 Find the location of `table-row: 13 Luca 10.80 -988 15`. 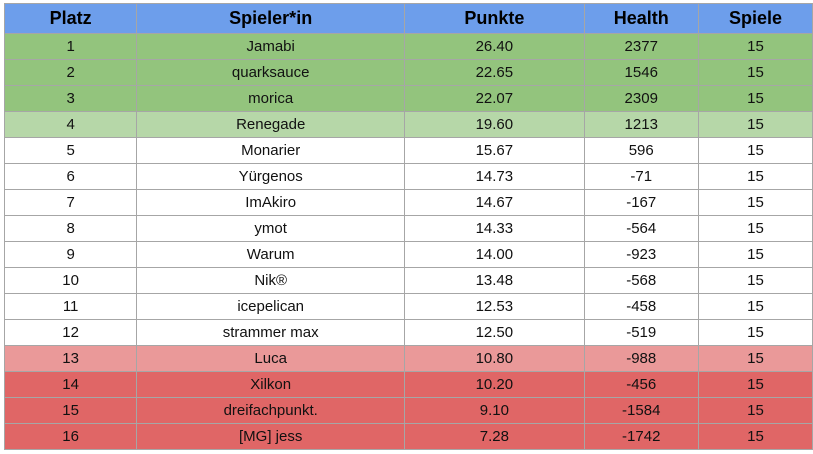

table-row: 13 Luca 10.80 -988 15 is located at coordinates (408, 358).